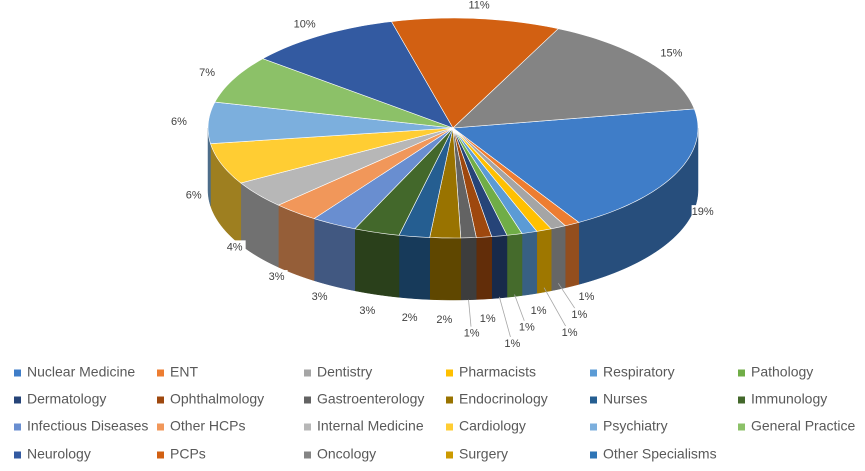  What do you see at coordinates (503, 399) in the screenshot?
I see `legend-label: Endocrinology` at bounding box center [503, 399].